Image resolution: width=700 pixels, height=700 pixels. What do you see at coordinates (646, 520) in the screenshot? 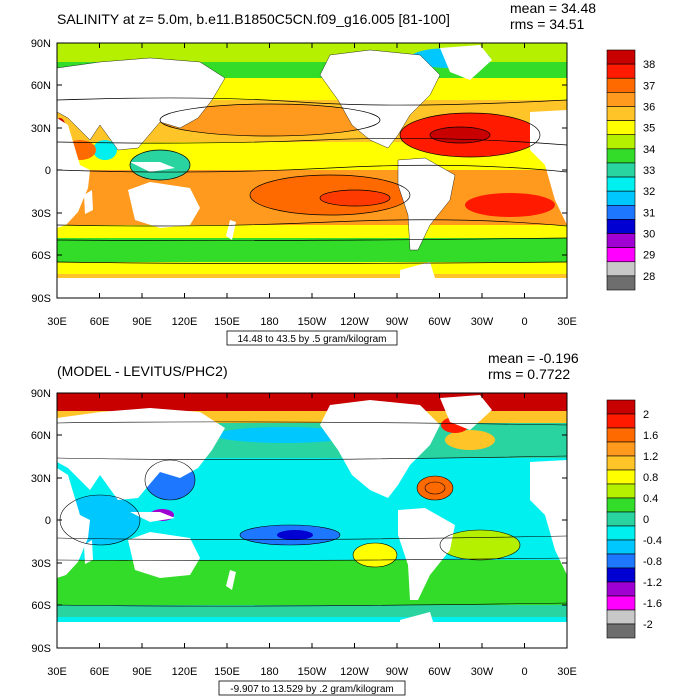
I see `colorbar-label: 0` at bounding box center [646, 520].